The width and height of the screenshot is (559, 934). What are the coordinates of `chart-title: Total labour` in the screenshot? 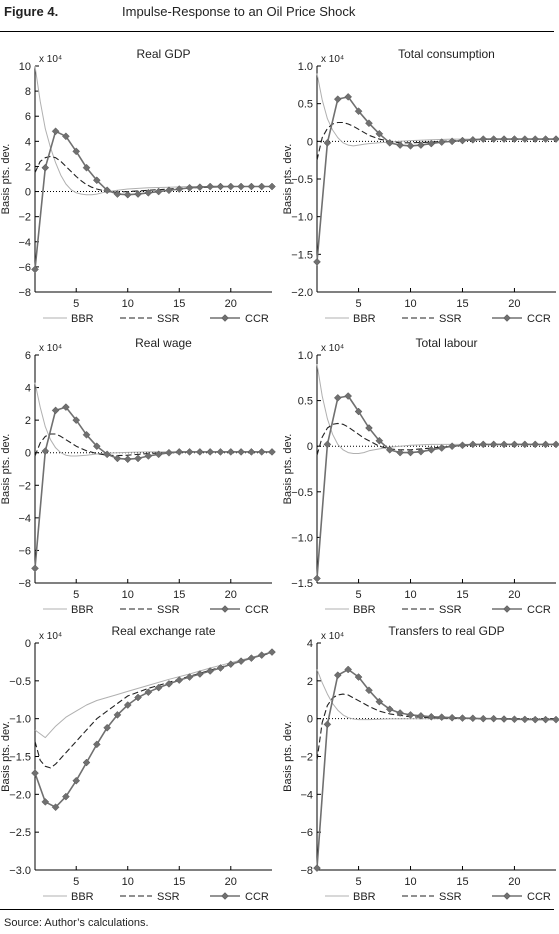 It's located at (446, 343).